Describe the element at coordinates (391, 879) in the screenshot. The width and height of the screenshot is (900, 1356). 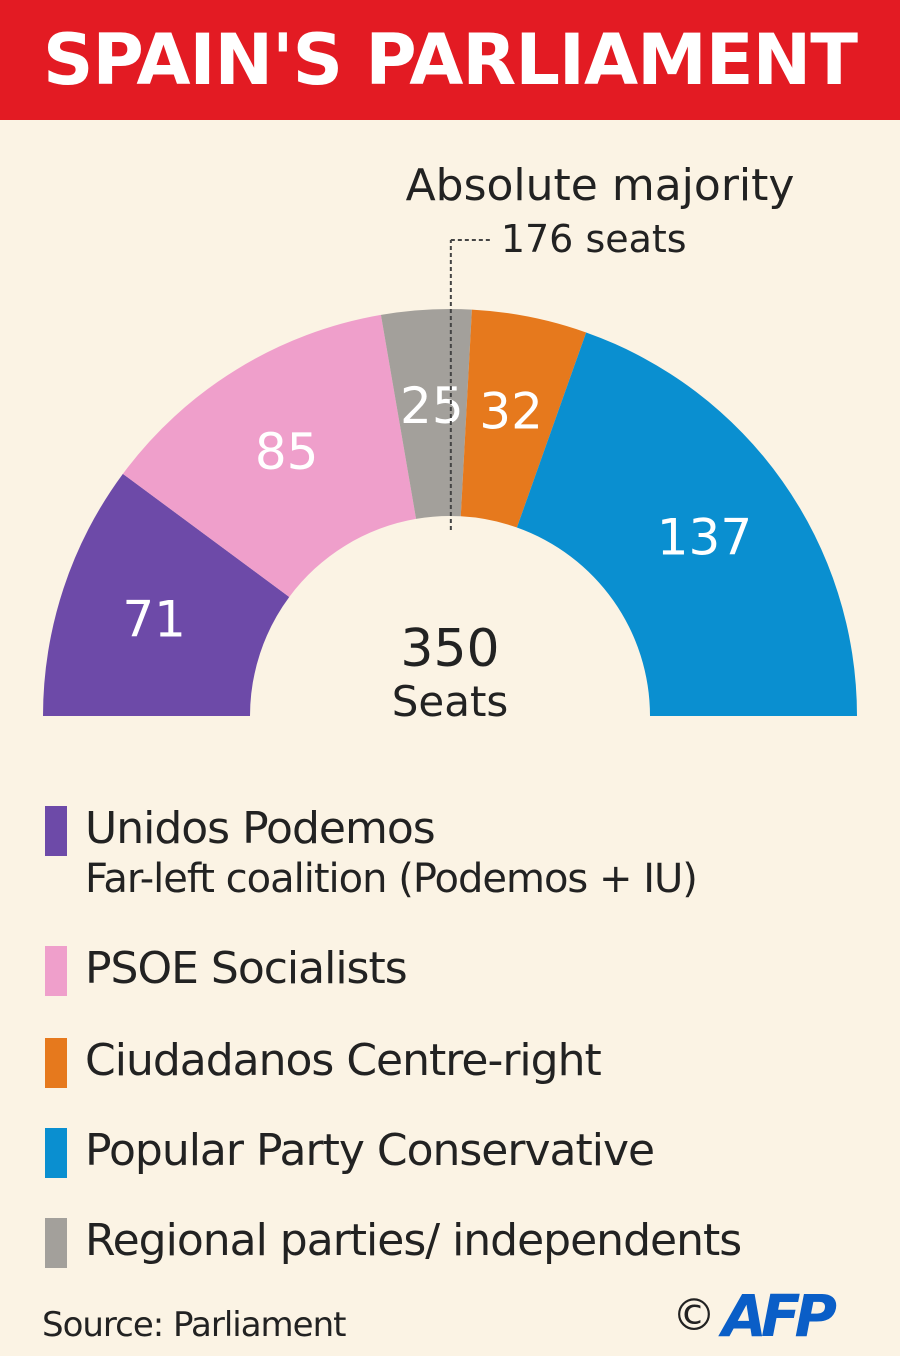
I see `legend-sublabel: Far-left coalition (Podemos + IU)` at that location.